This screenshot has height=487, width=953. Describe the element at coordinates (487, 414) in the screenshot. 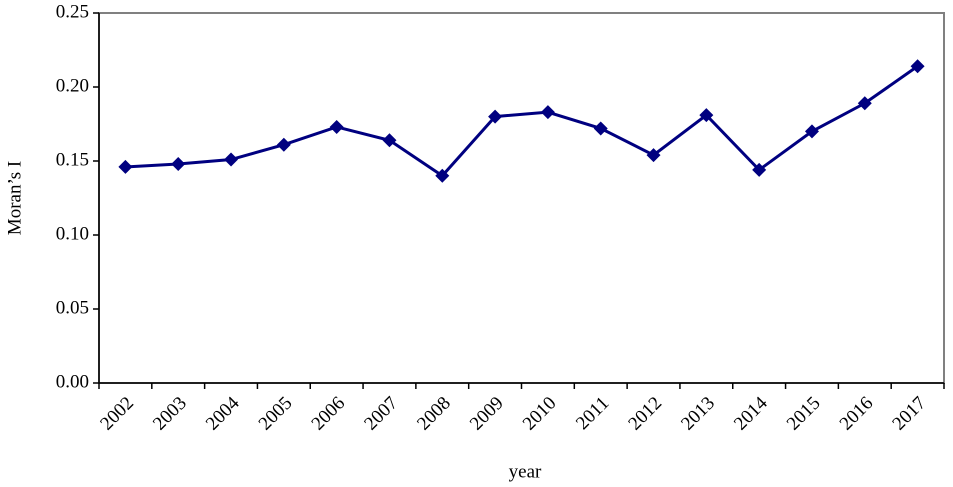

I see `x-tick-label: 2009` at that location.